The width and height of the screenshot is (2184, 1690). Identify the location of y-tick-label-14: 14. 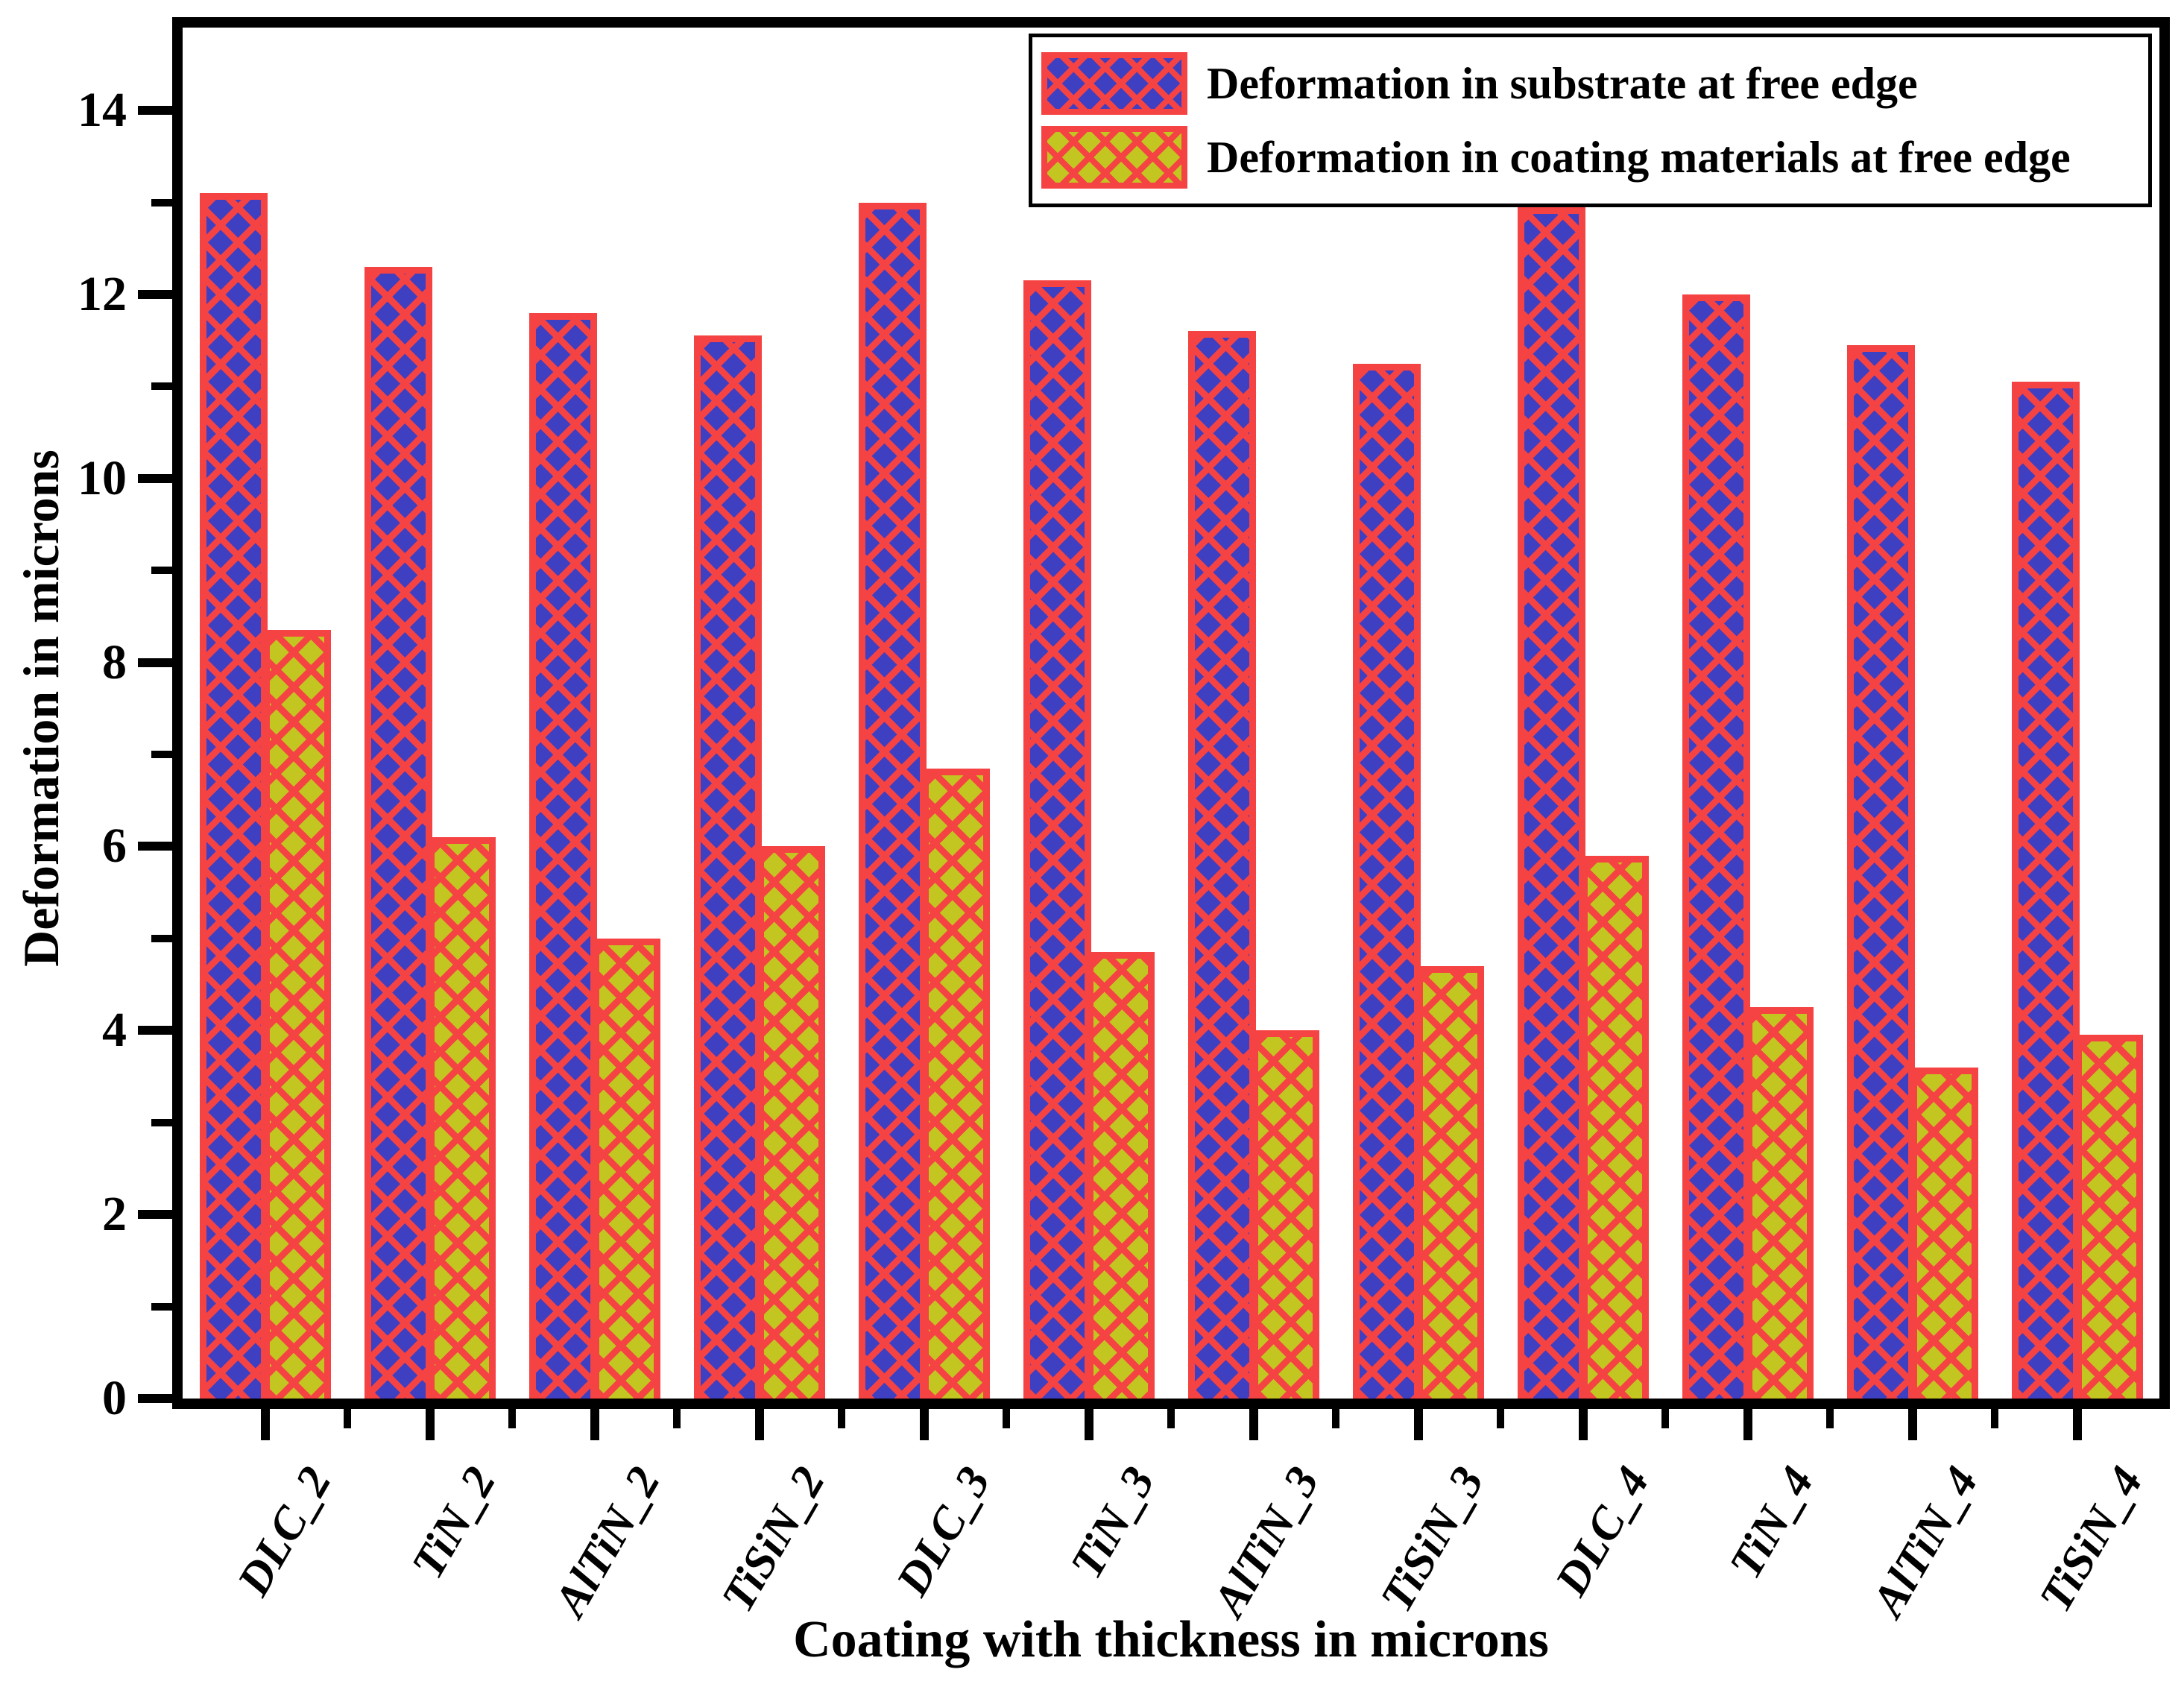
(102, 110).